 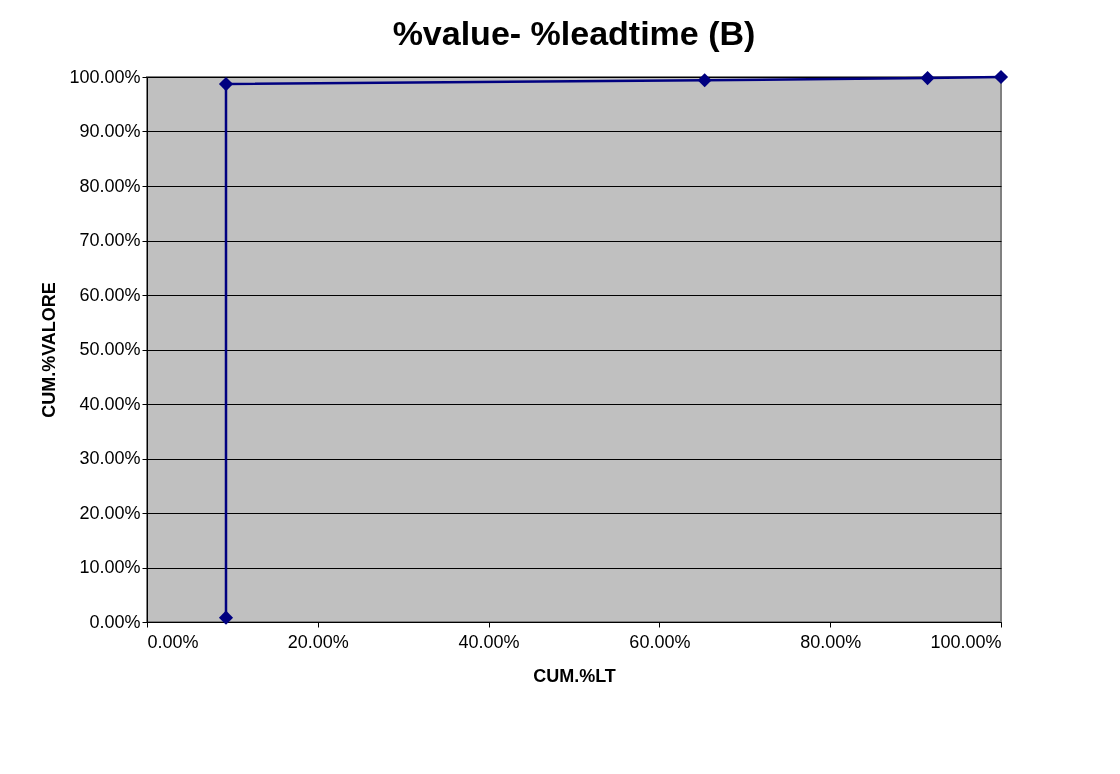 I want to click on y-axis-title: CUM.%VALORE, so click(x=49, y=350).